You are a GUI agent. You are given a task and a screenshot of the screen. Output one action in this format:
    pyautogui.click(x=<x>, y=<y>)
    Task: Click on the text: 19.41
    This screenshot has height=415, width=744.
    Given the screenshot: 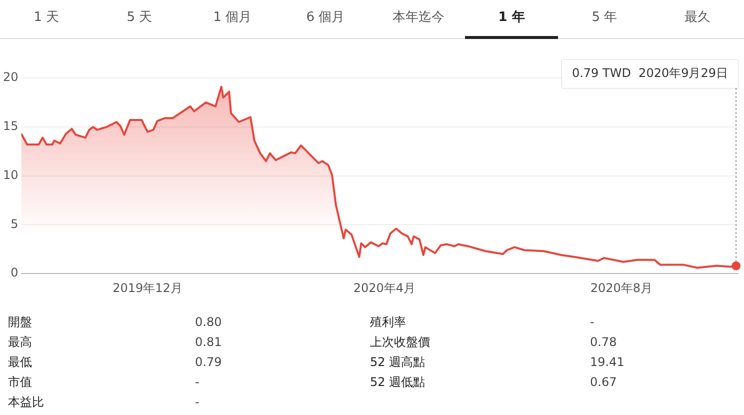 What is the action you would take?
    pyautogui.click(x=607, y=362)
    